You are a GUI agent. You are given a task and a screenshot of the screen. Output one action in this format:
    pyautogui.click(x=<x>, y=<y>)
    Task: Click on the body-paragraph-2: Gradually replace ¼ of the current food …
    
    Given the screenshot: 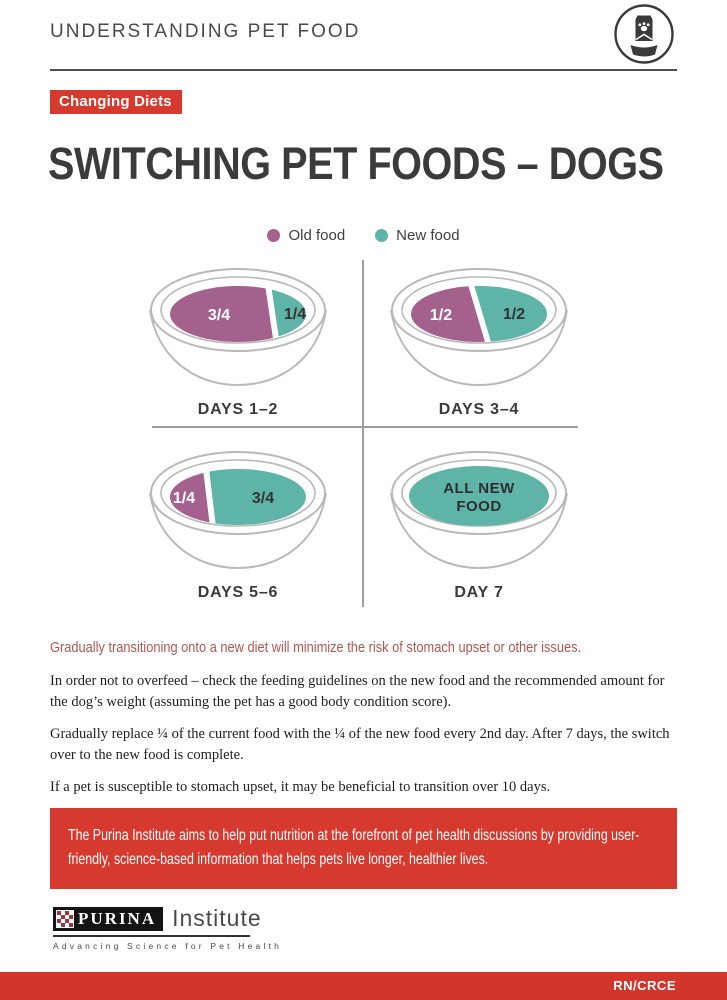 What is the action you would take?
    pyautogui.click(x=360, y=744)
    